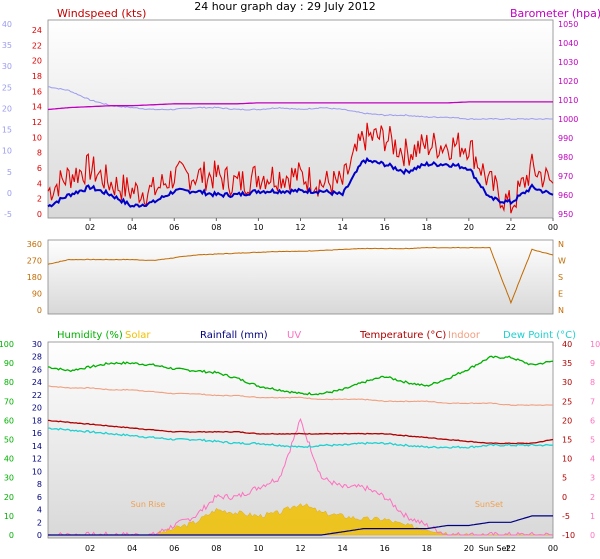  I want to click on x3-tick-0: 02, so click(90, 548).